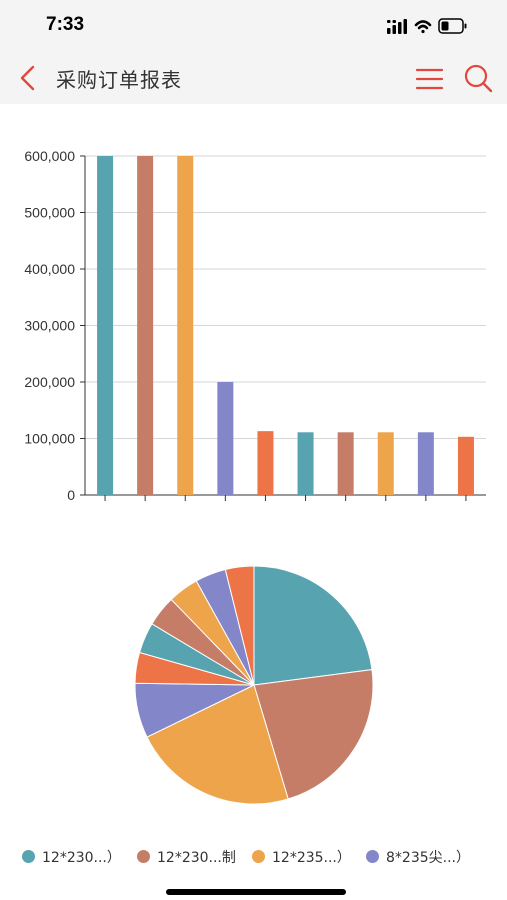  What do you see at coordinates (452, 26) in the screenshot?
I see `battery-icon` at bounding box center [452, 26].